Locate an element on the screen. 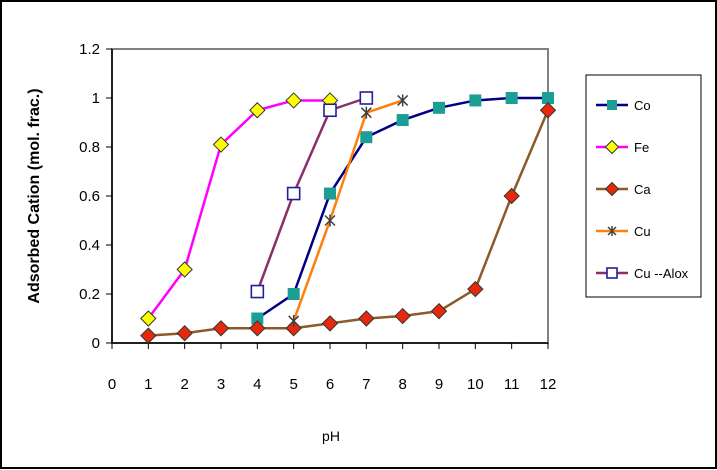 The width and height of the screenshot is (717, 470). y-tick-label: 1.2 is located at coordinates (89, 49).